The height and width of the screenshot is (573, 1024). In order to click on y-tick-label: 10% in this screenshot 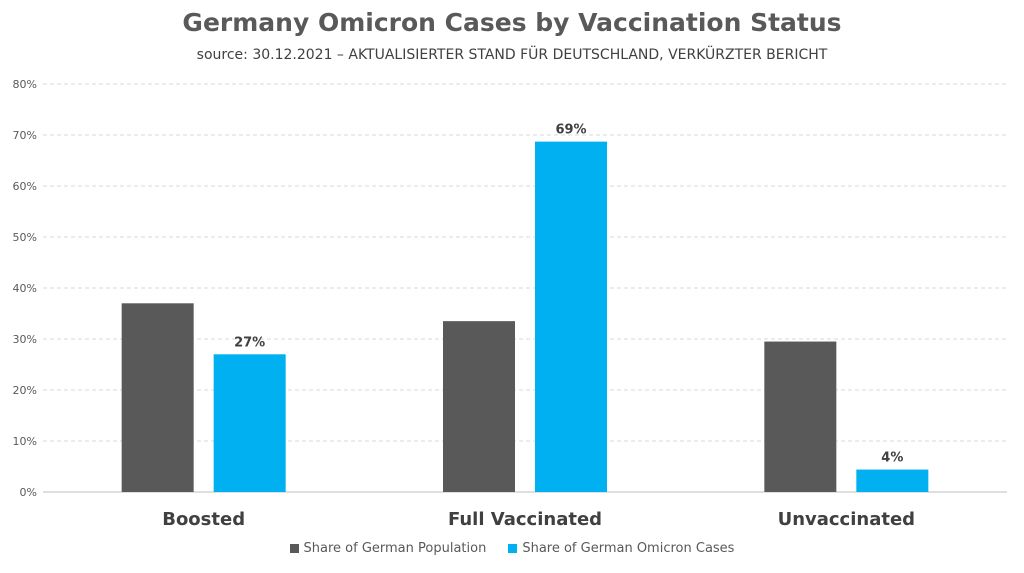, I will do `click(25, 441)`.